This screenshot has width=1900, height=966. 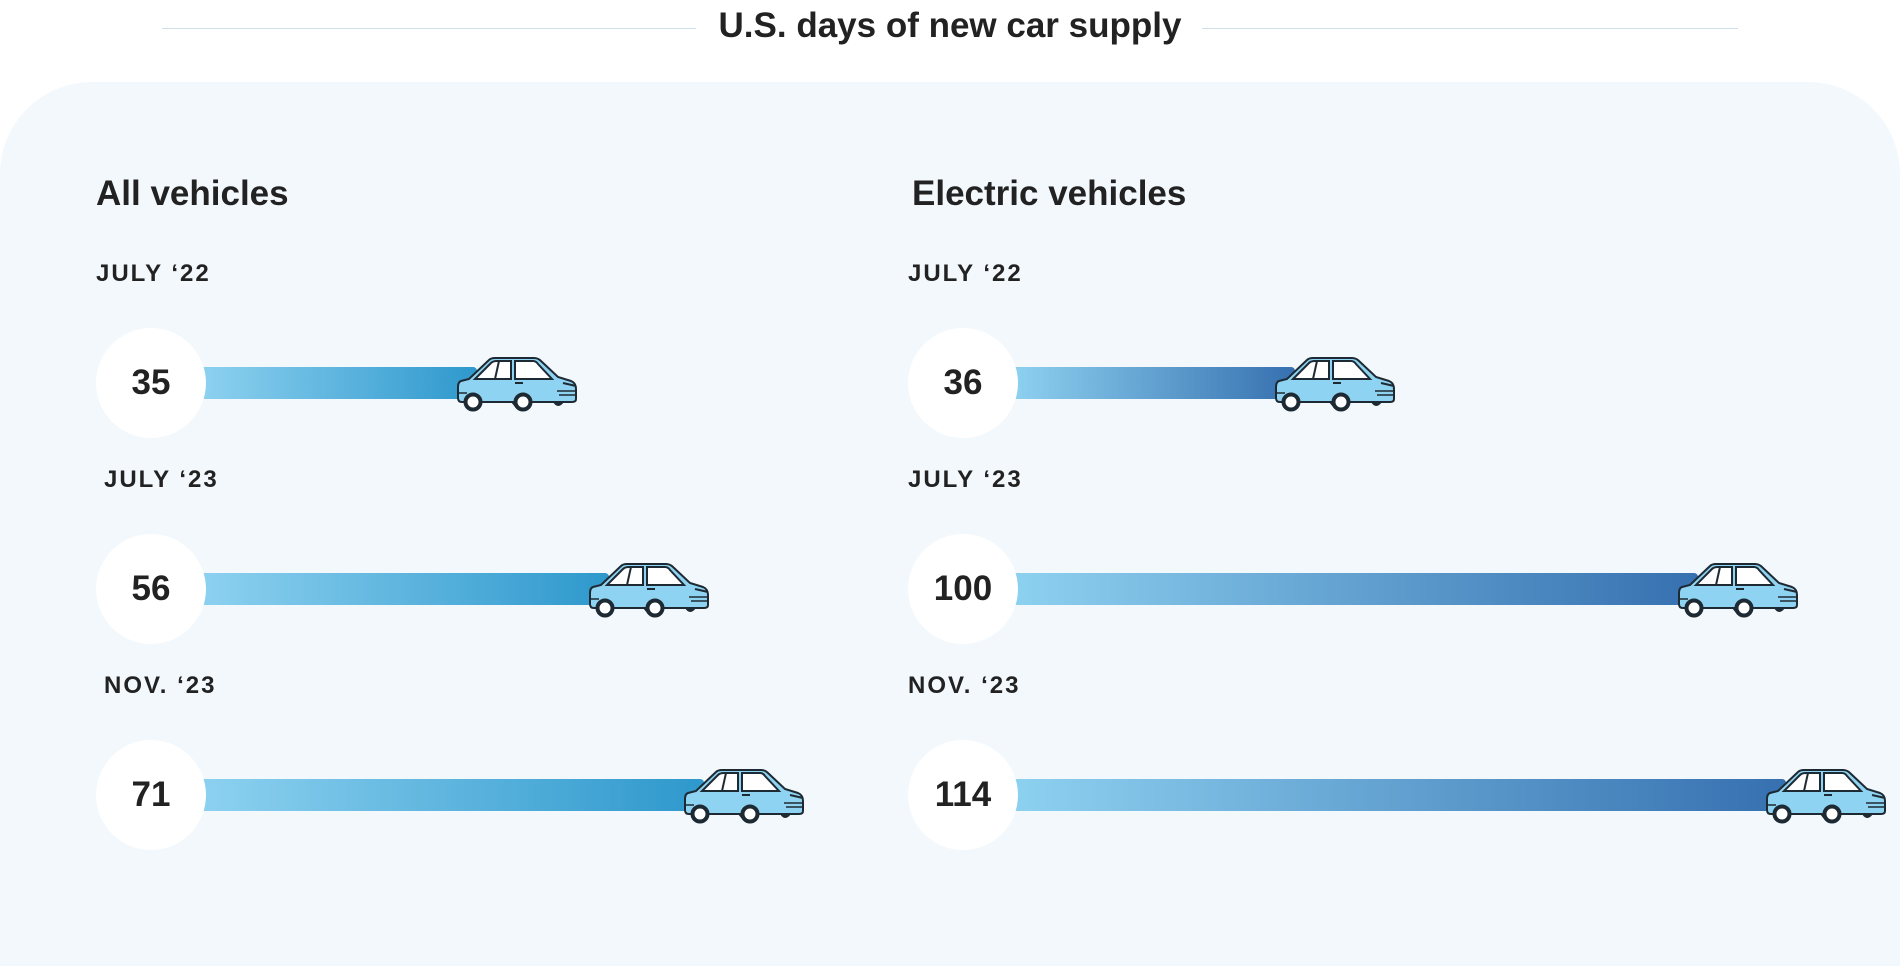 What do you see at coordinates (192, 193) in the screenshot?
I see `group-title: All vehicles` at bounding box center [192, 193].